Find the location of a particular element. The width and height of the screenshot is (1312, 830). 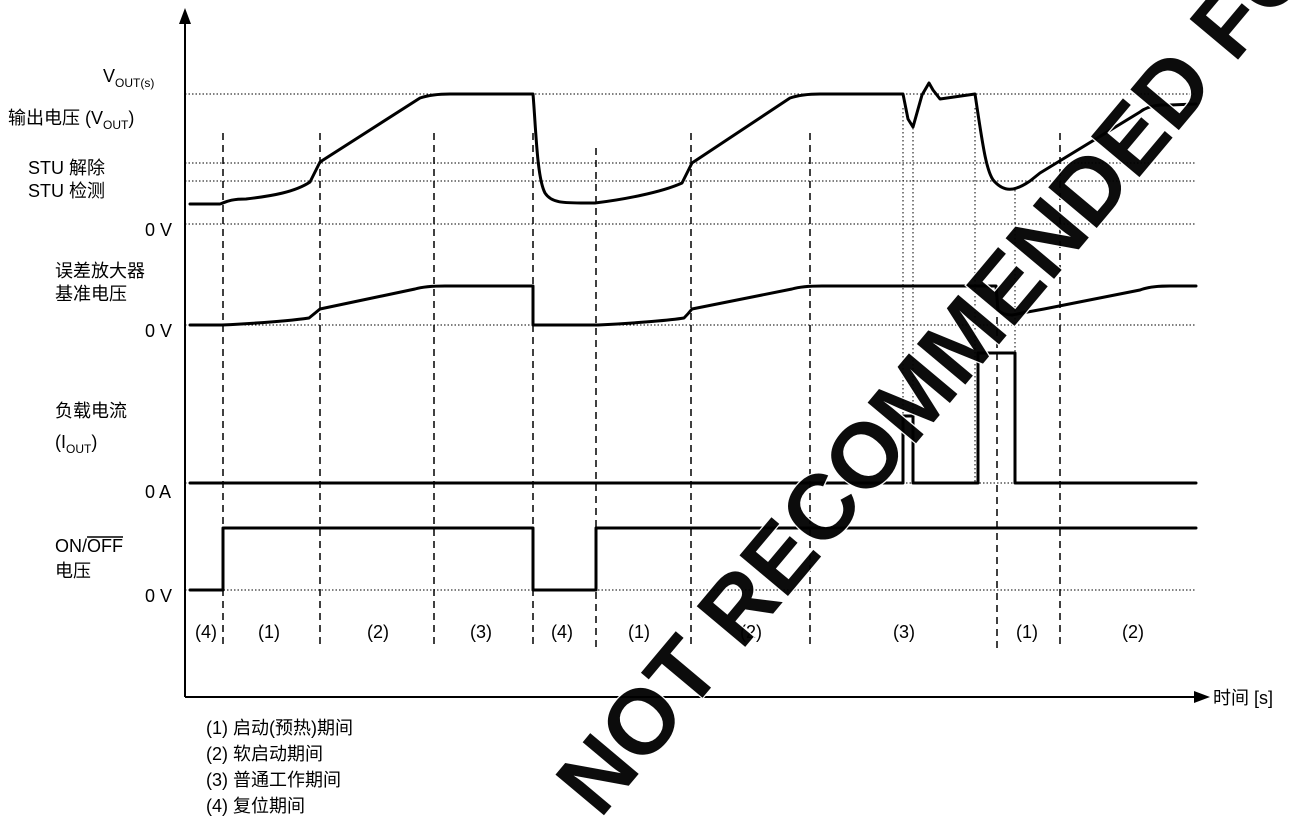

label-vout-s: VOUT(s) is located at coordinates (128, 78).